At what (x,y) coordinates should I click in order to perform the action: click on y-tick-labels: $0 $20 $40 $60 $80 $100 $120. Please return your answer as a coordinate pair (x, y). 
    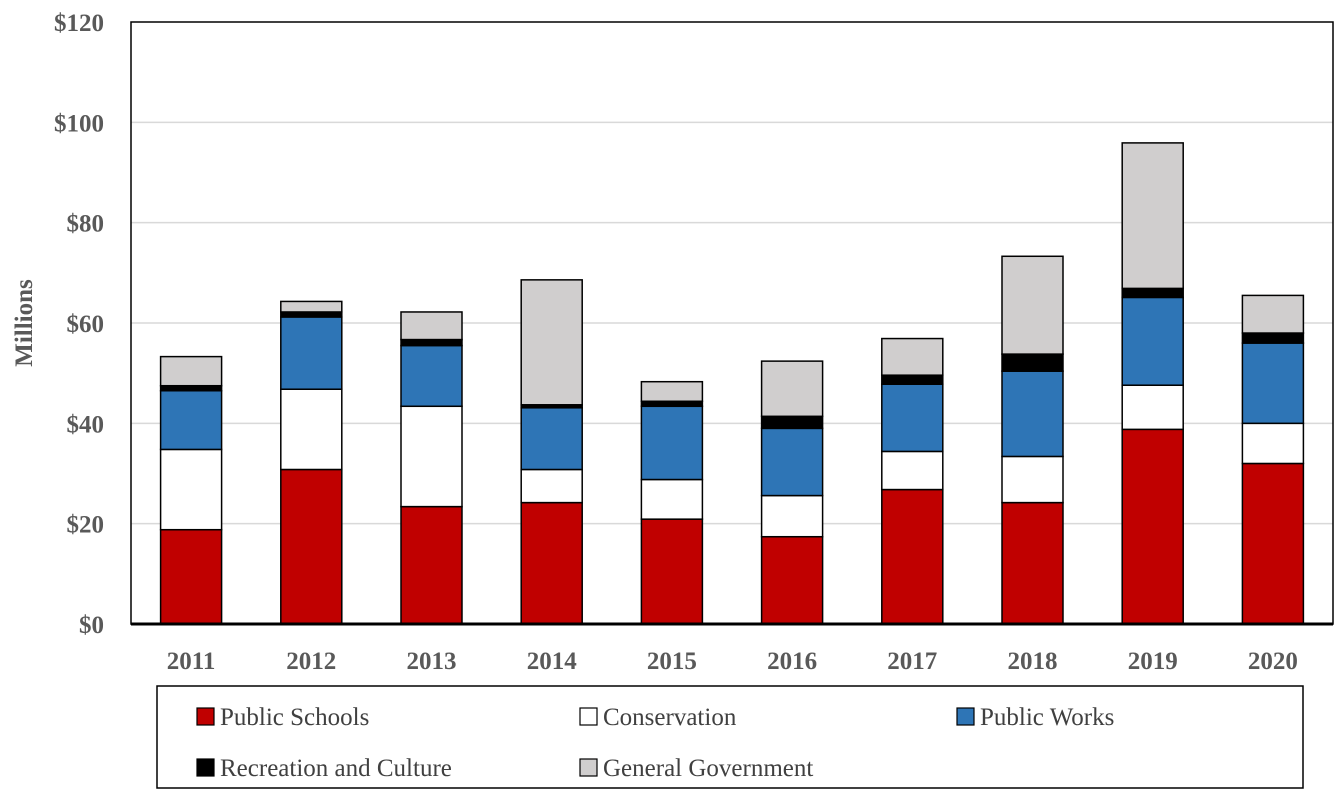
    Looking at the image, I should click on (79, 324).